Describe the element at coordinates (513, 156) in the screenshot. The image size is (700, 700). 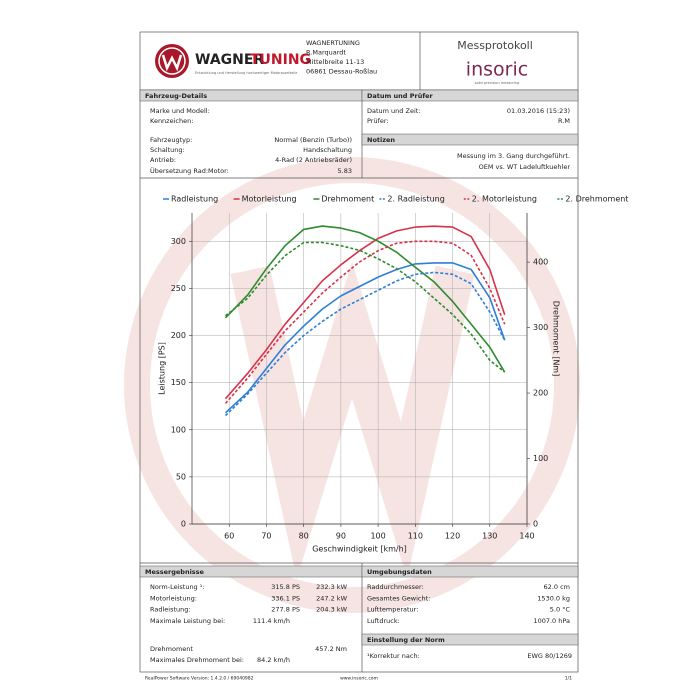
I see `note-line: Messung im 3. Gang durchgeführt.` at that location.